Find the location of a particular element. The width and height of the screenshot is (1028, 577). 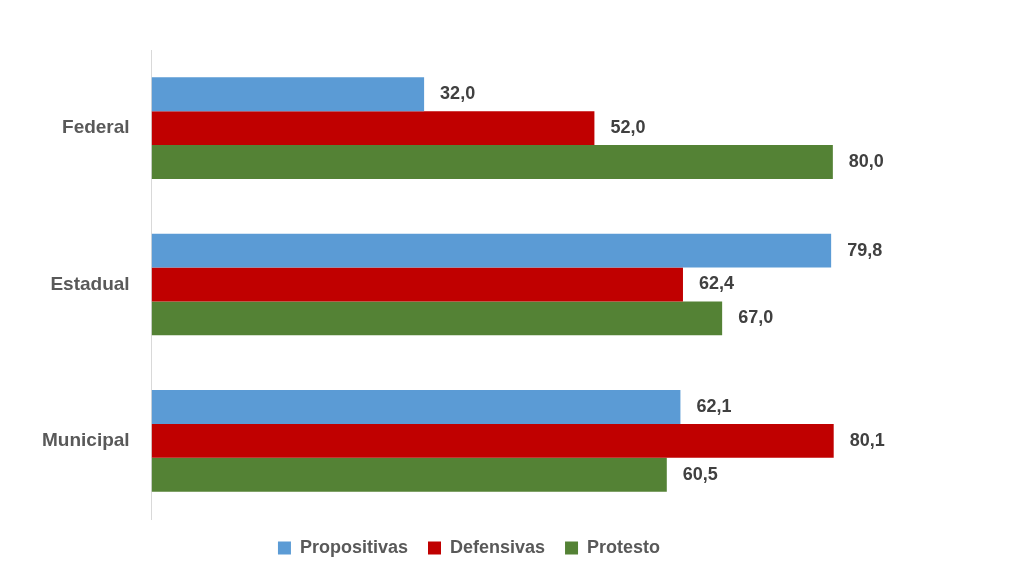

data-label: 52,0 is located at coordinates (628, 127).